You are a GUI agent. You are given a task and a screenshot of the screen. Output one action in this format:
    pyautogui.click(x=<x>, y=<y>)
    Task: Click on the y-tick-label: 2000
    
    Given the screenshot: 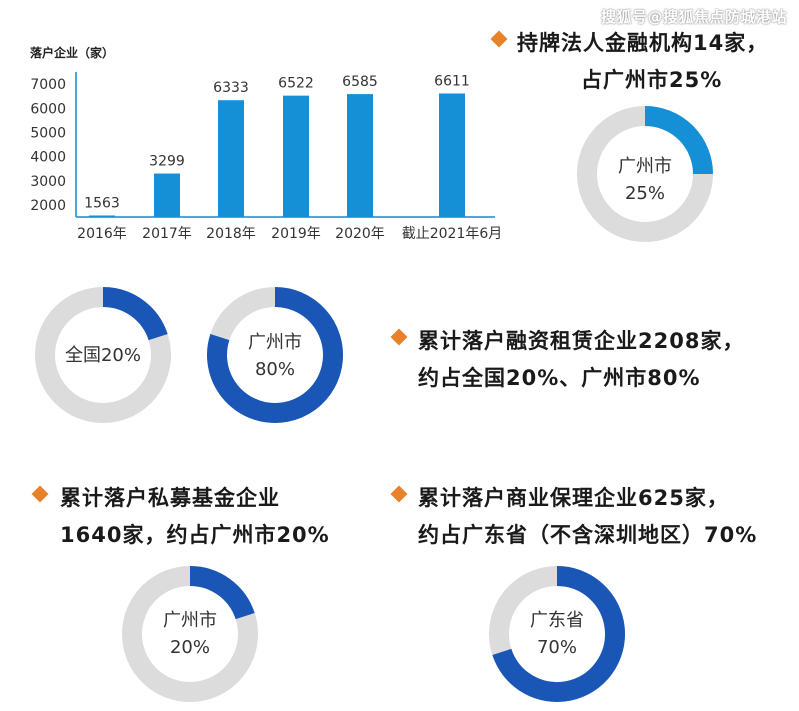 What is the action you would take?
    pyautogui.click(x=48, y=206)
    